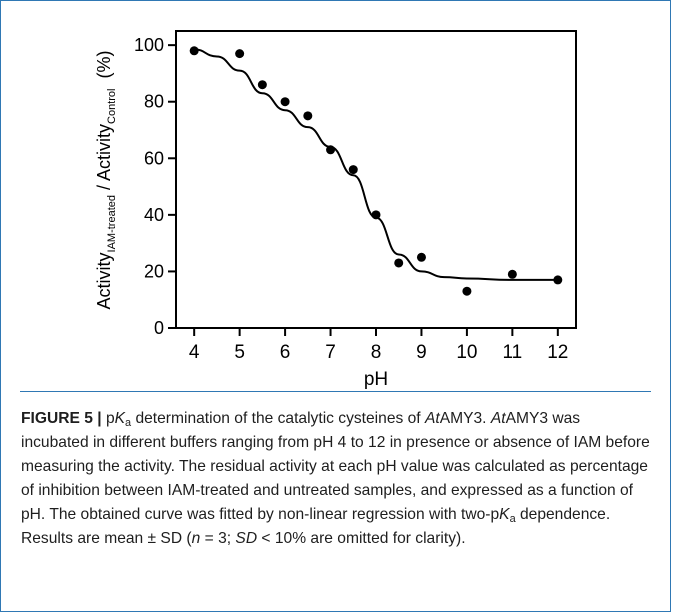  I want to click on caption-fragment: dependence. Results are mean ± SD (, so click(316, 526).